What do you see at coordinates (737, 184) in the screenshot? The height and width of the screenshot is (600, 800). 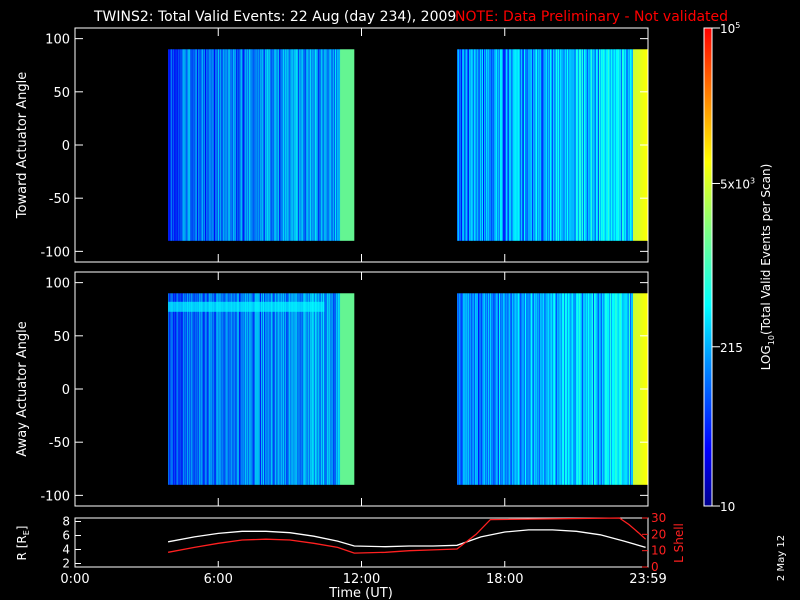 I see `colorbar-tick-label: 5x103` at bounding box center [737, 184].